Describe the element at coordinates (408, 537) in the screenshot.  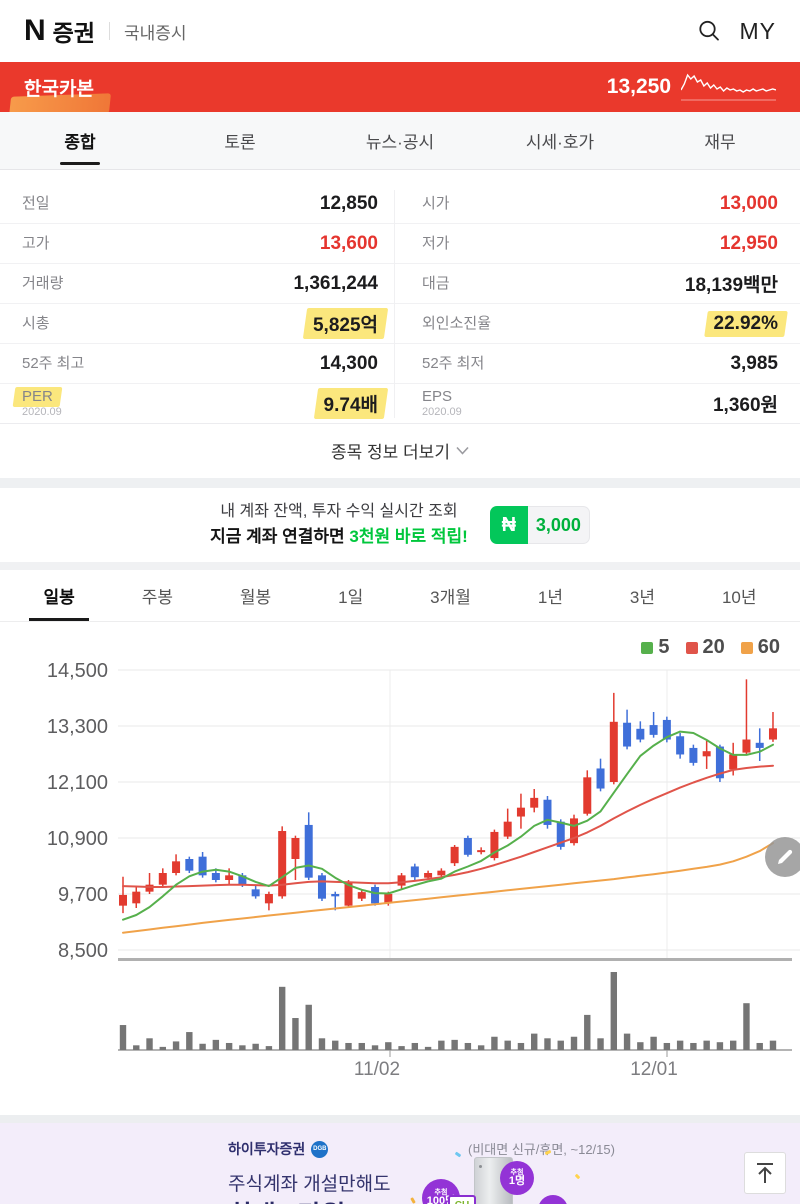
I see `promo-reward-text: 3천원 바로 적립!` at that location.